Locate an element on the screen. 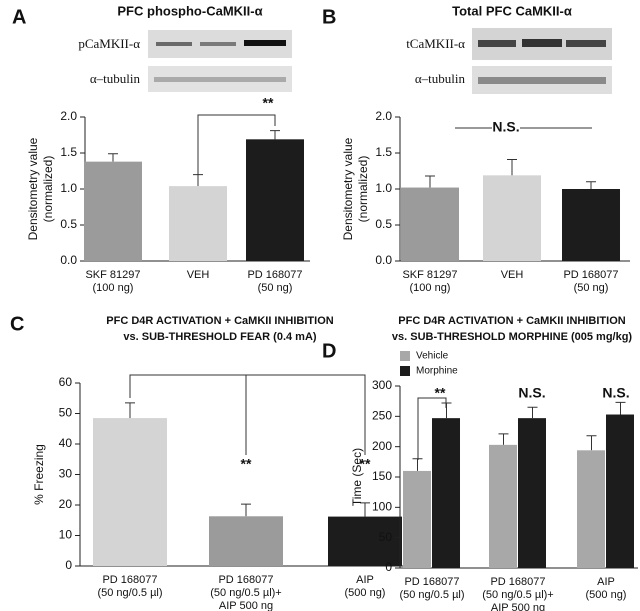 Image resolution: width=640 pixels, height=611 pixels. panel-label: A is located at coordinates (19, 17).